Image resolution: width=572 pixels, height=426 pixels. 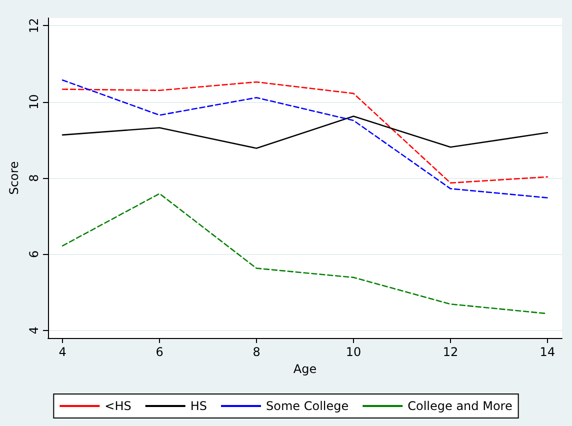 I want to click on x-tick-label: 10, so click(x=354, y=352).